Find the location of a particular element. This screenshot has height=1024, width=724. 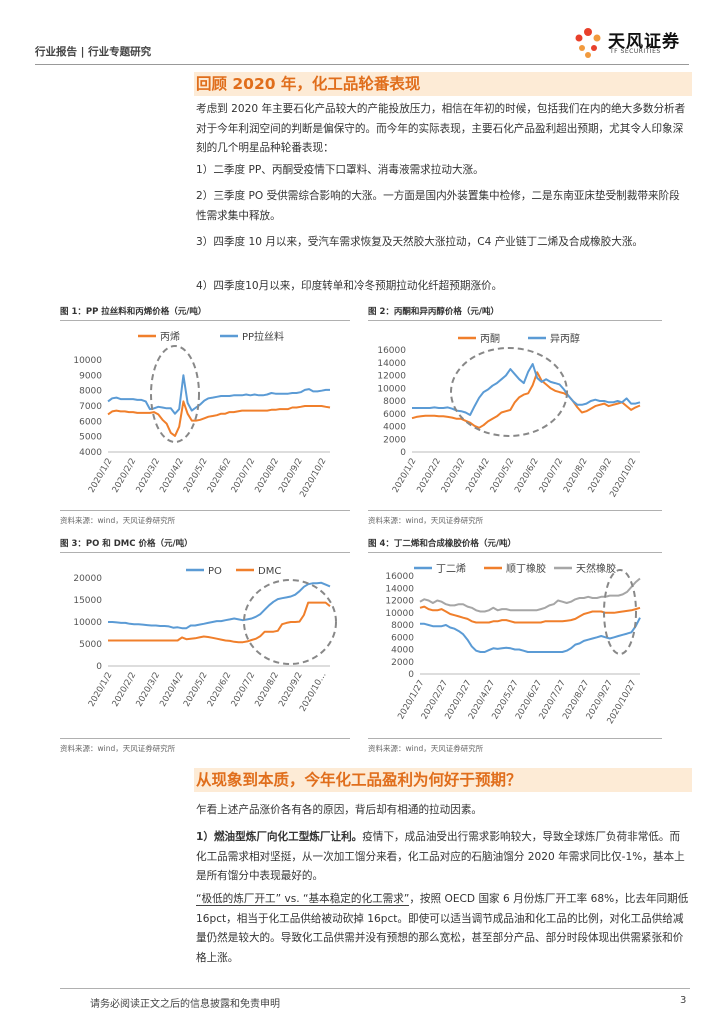

x-tick-label: 2020/5/2 is located at coordinates (503, 476).